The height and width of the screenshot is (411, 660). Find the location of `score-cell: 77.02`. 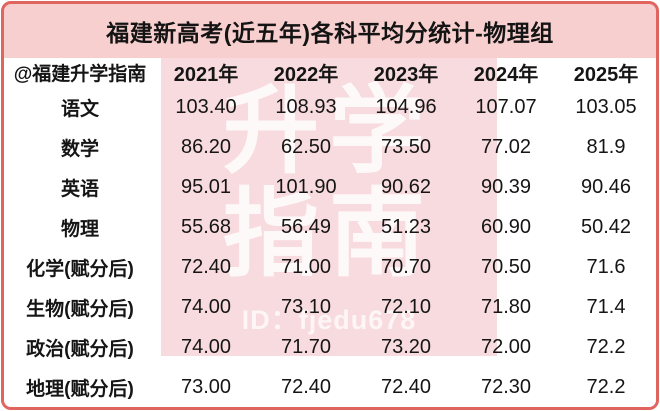

score-cell: 77.02 is located at coordinates (506, 146).